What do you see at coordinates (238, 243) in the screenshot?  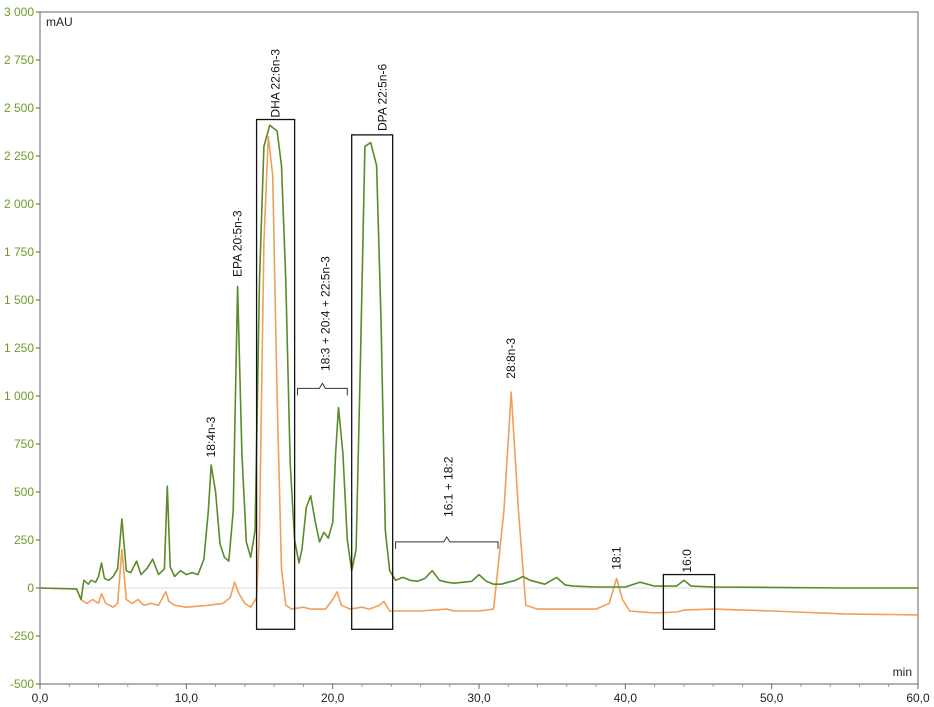 I see `peak-label-1: EPA 20:5n-3` at bounding box center [238, 243].